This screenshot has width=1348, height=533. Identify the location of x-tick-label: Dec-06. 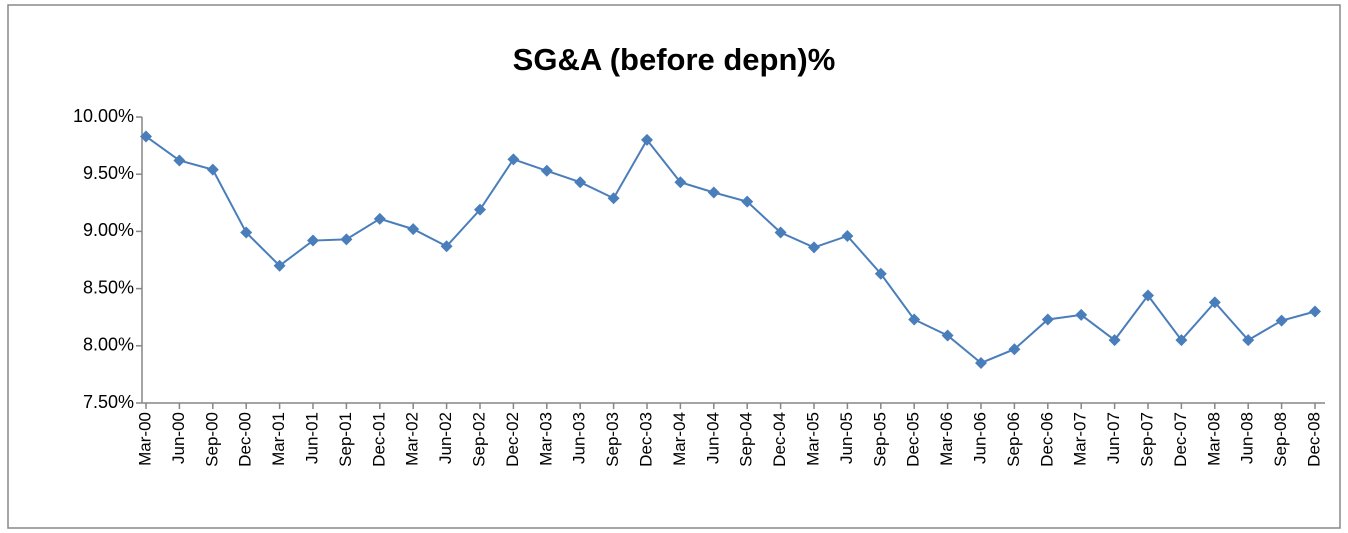
(1046, 439).